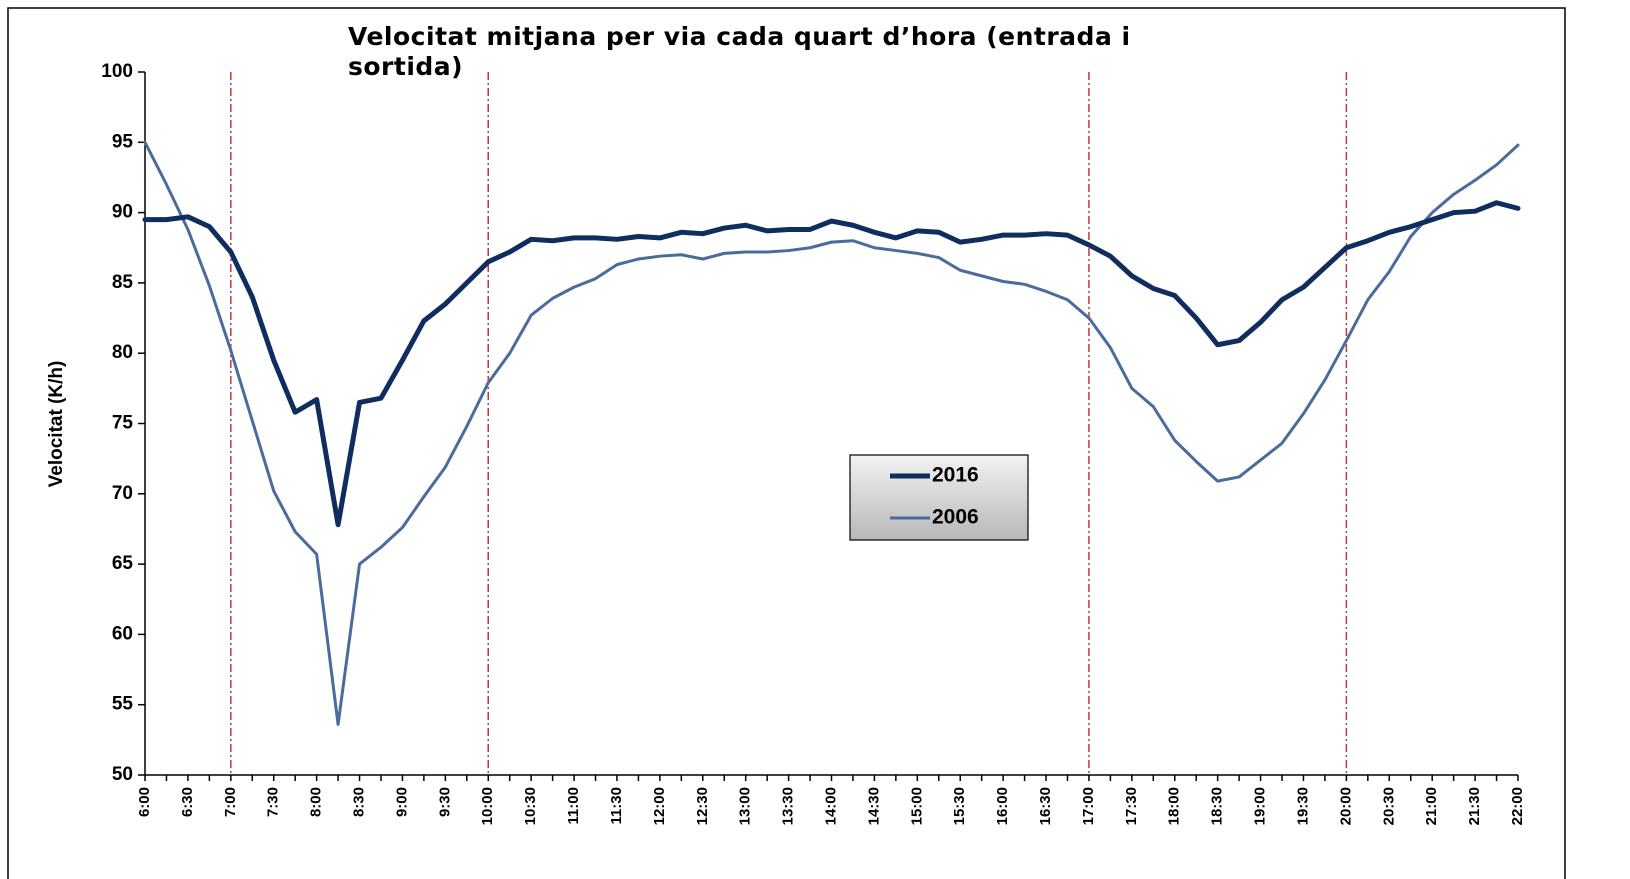 This screenshot has height=879, width=1630. Describe the element at coordinates (122, 212) in the screenshot. I see `y-tick-label: 90` at that location.